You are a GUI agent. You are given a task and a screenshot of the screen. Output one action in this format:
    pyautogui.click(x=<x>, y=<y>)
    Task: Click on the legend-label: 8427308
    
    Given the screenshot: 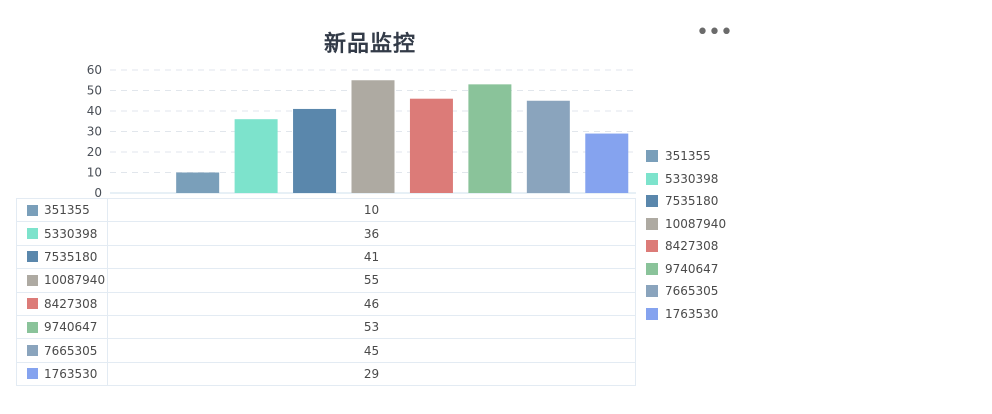 What is the action you would take?
    pyautogui.click(x=692, y=246)
    